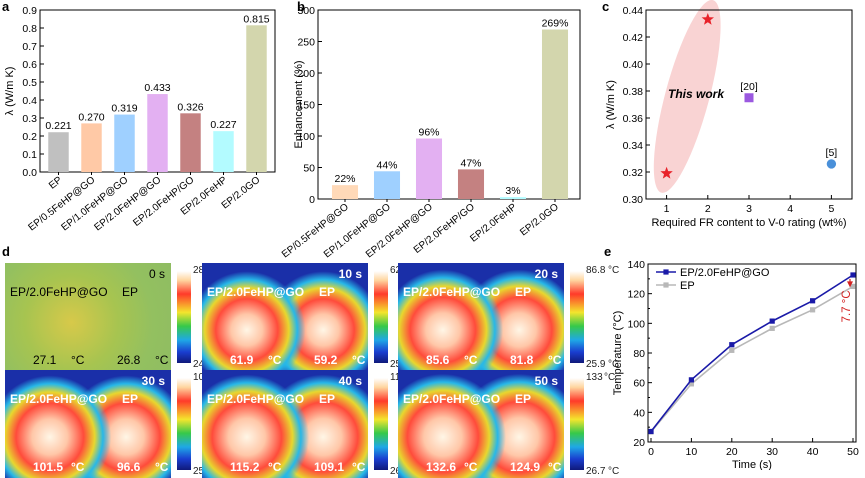 The width and height of the screenshot is (865, 478). I want to click on x-tick-label: 40, so click(813, 452).